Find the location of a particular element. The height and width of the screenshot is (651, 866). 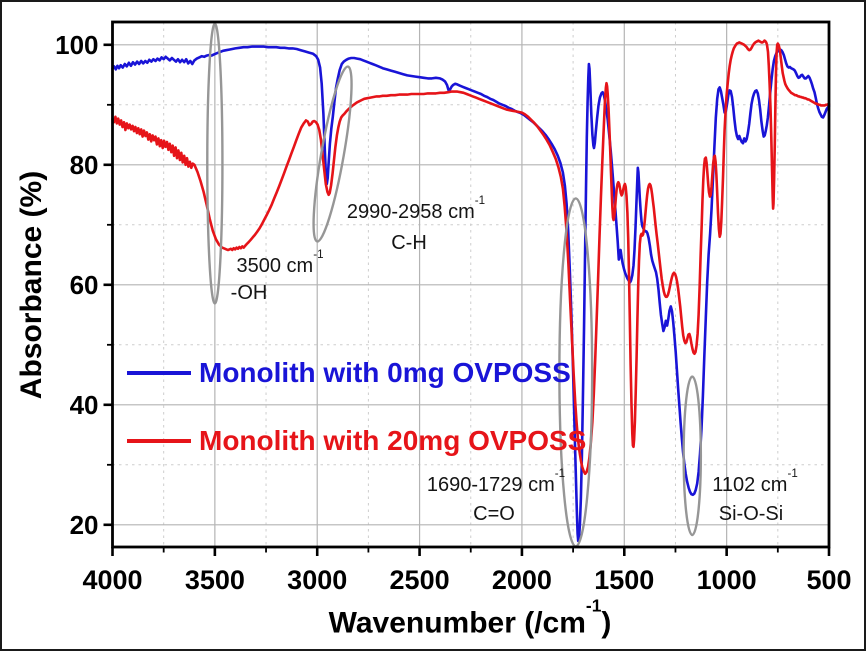

annotation-siosi-sup: -1 is located at coordinates (792, 473).